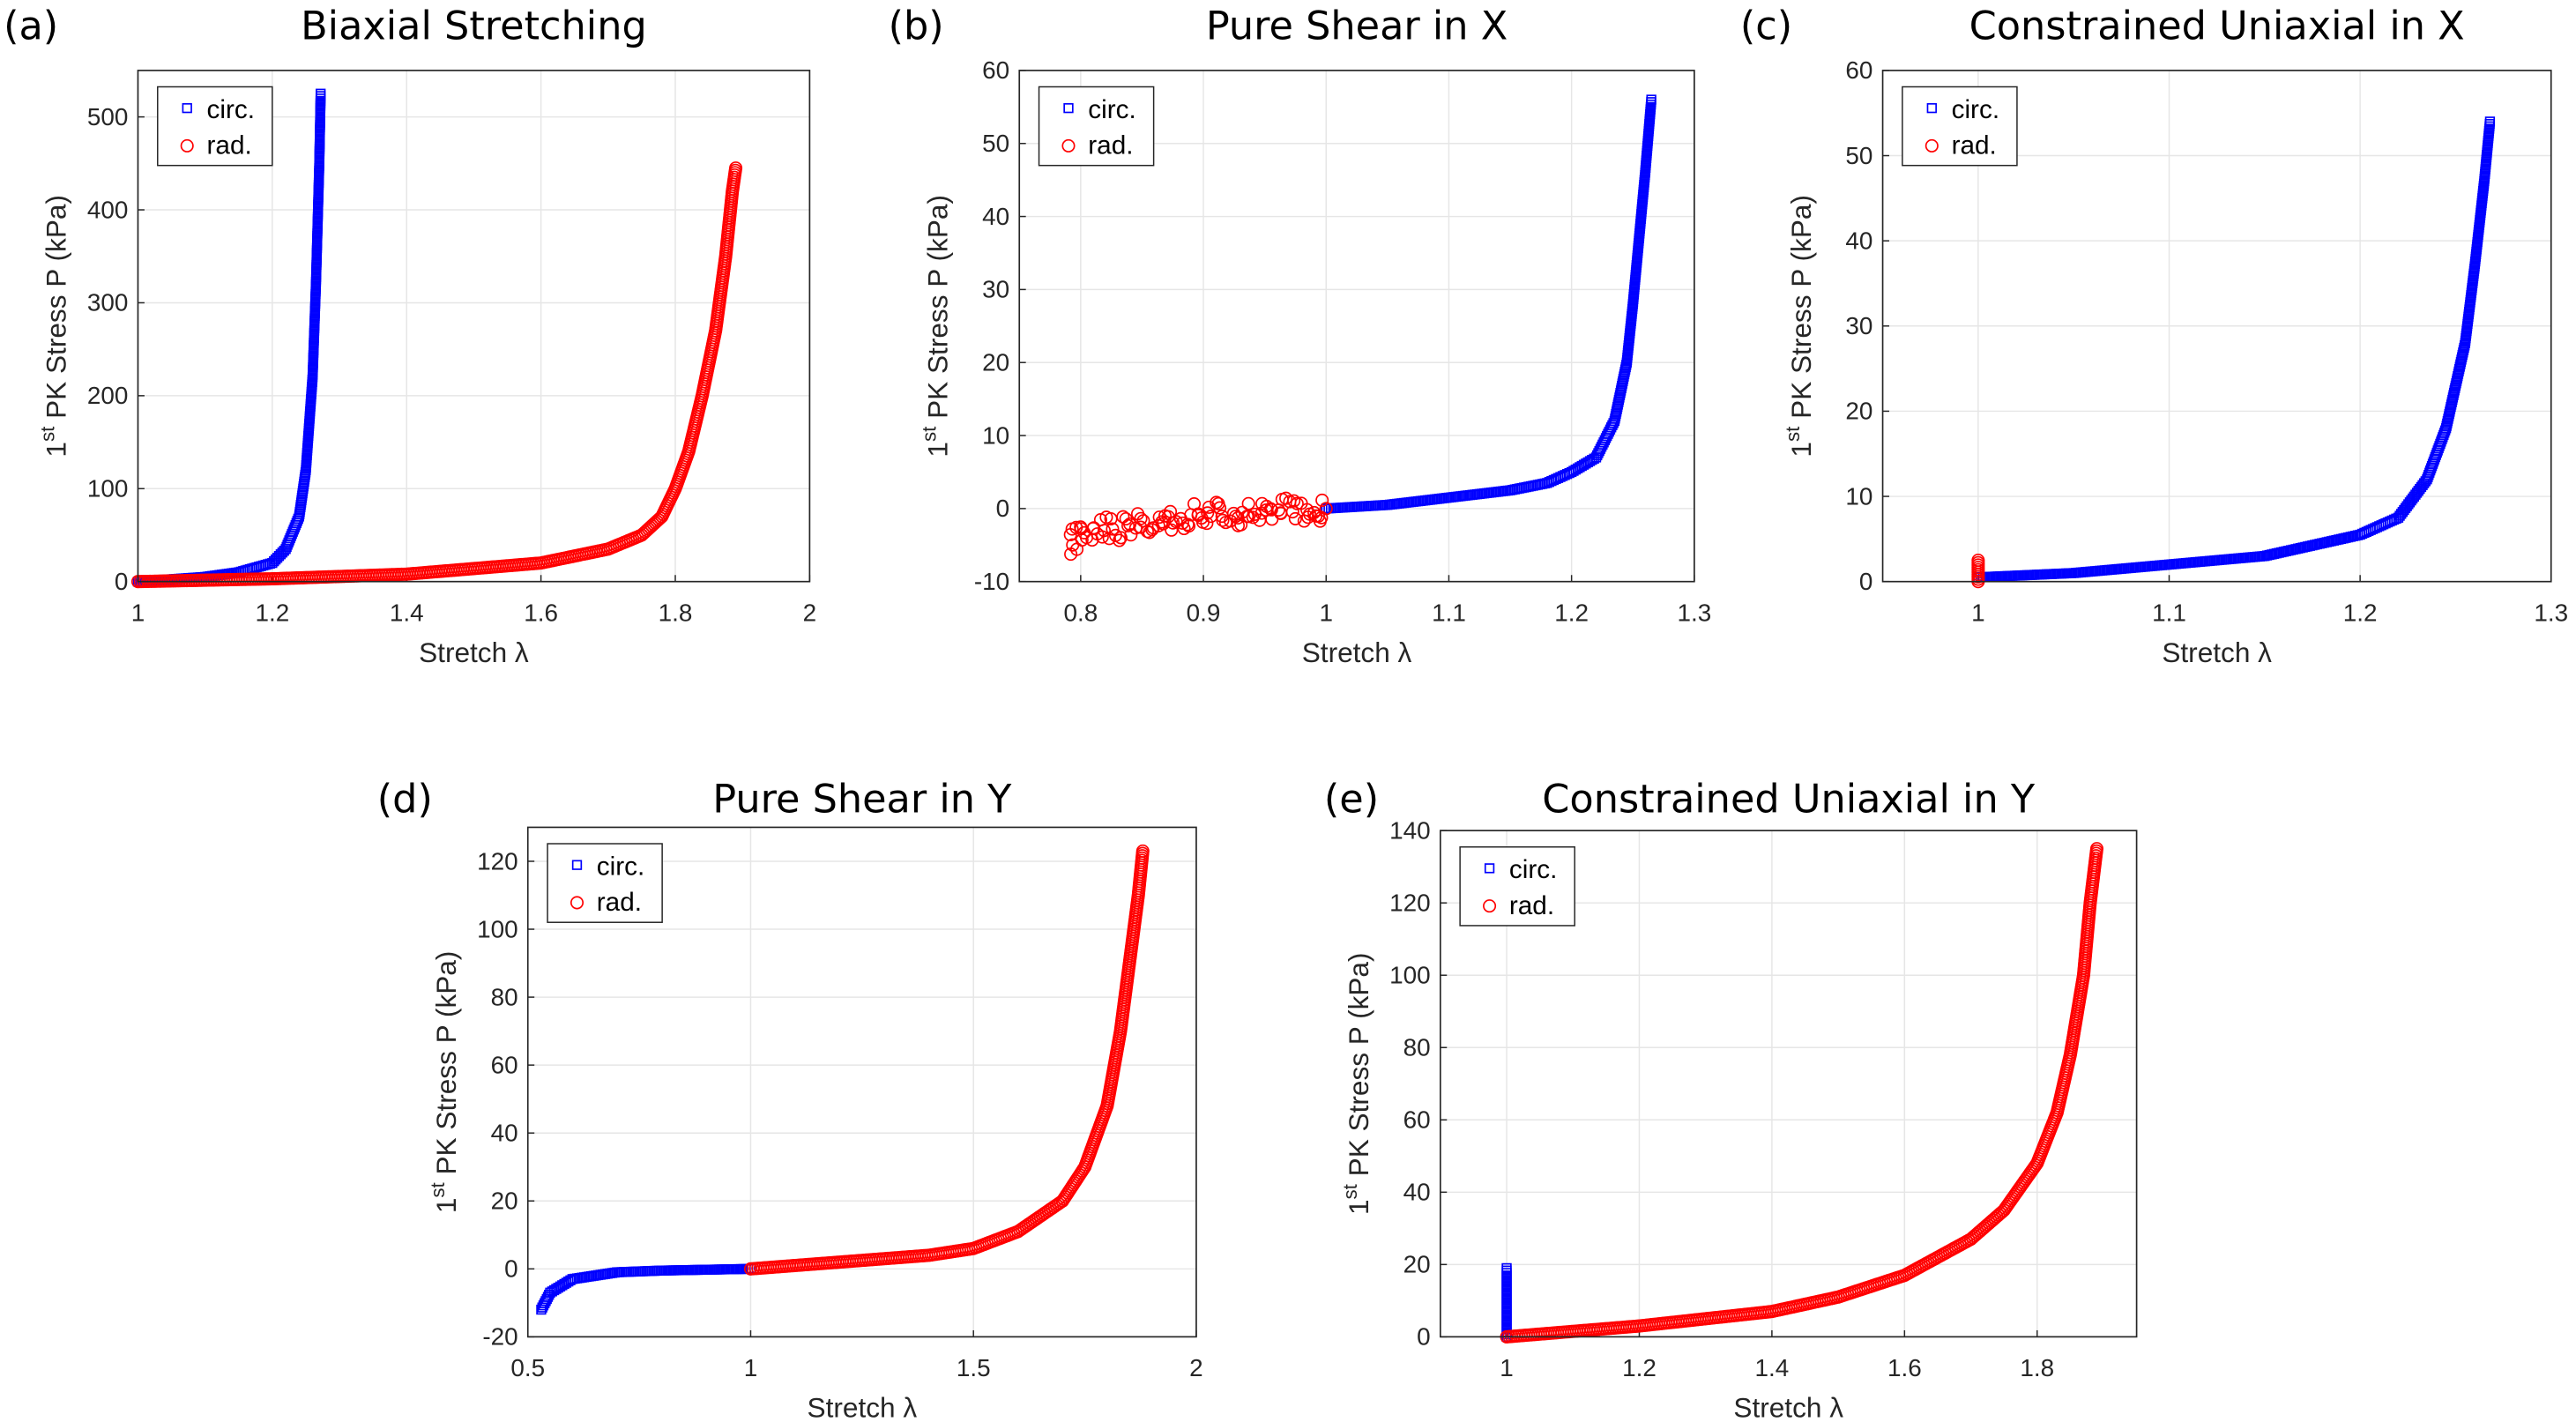  What do you see at coordinates (107, 302) in the screenshot?
I see `y-tick-label: 300` at bounding box center [107, 302].